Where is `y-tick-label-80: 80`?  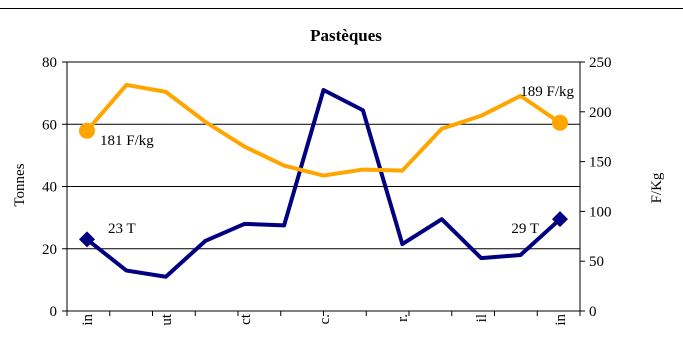 y-tick-label-80: 80 is located at coordinates (49, 63).